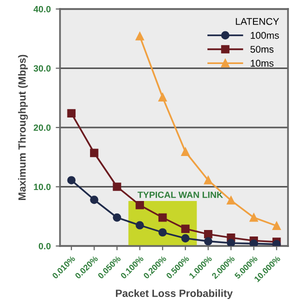  What do you see at coordinates (44, 246) in the screenshot?
I see `y-tick-label: 0.0` at bounding box center [44, 246].